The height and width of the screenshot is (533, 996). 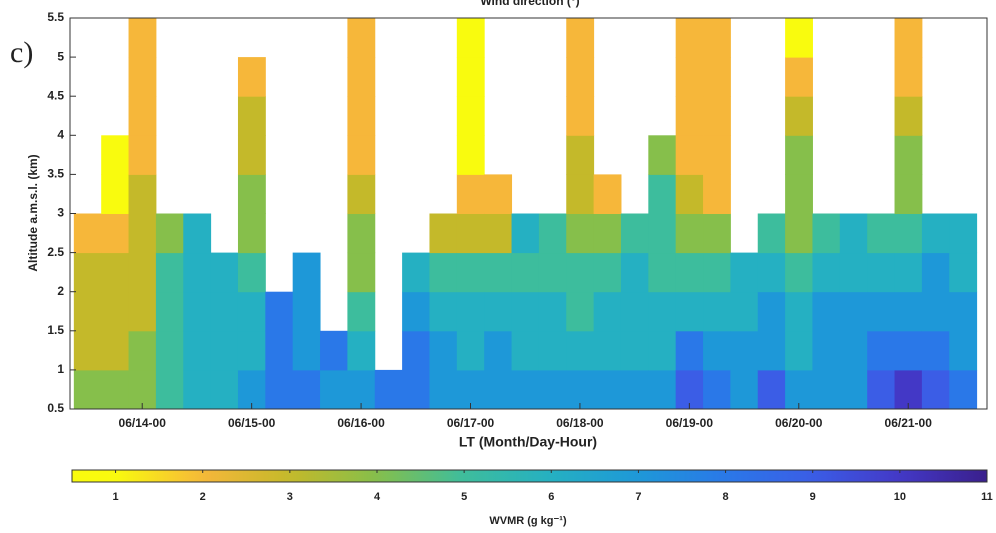 What do you see at coordinates (55, 252) in the screenshot?
I see `y-tick-label: 2.5` at bounding box center [55, 252].